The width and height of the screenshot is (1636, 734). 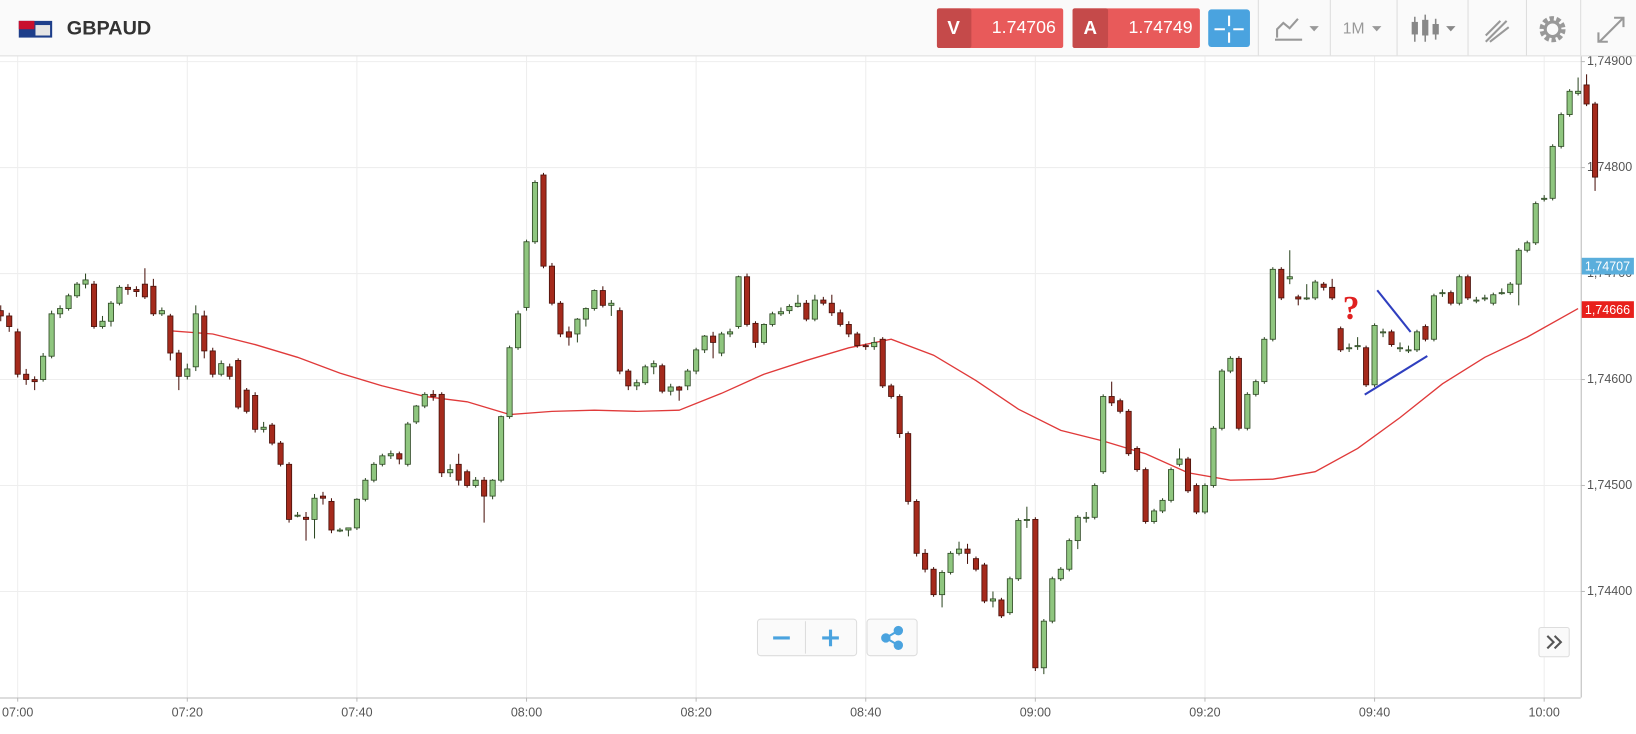 What do you see at coordinates (1035, 712) in the screenshot?
I see `x-tick-label: 09:00` at bounding box center [1035, 712].